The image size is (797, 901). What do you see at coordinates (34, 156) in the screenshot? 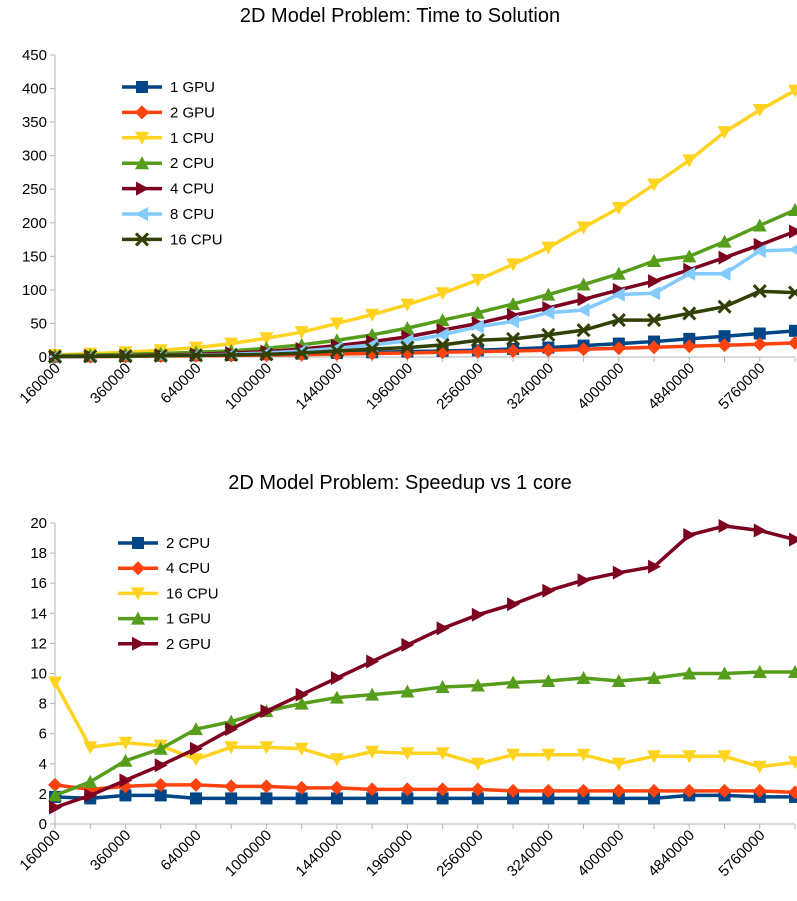
I see `y-tick-label: 300` at bounding box center [34, 156].